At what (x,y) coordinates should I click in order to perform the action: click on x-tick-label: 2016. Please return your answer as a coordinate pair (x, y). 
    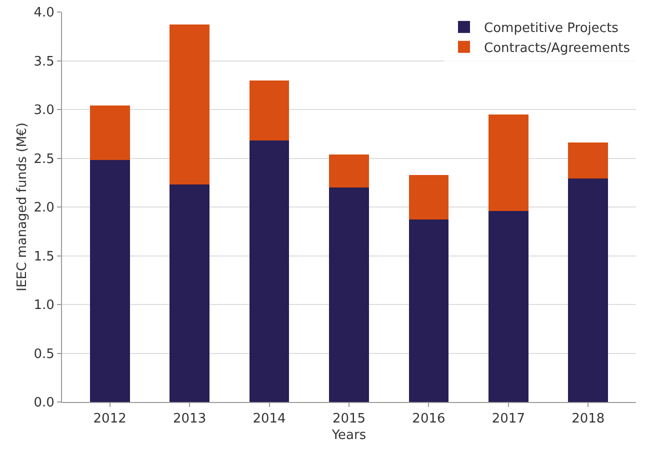
    Looking at the image, I should click on (429, 419).